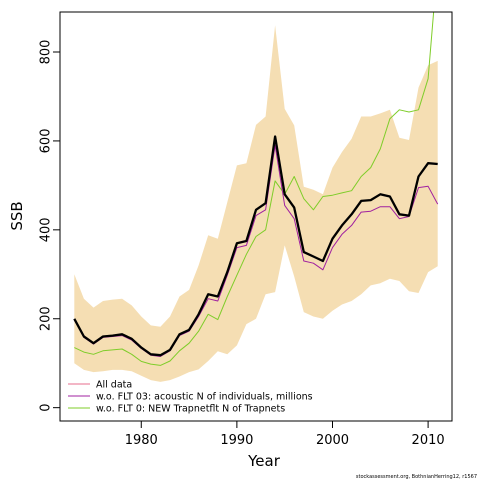  Describe the element at coordinates (46, 318) in the screenshot. I see `y-tick-label: 200` at that location.